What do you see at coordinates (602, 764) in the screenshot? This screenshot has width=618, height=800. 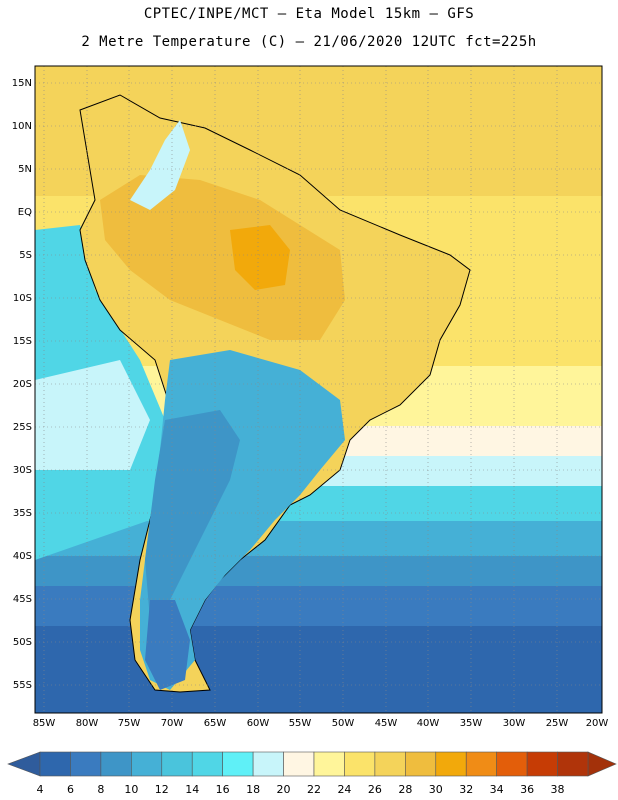 I see `colorbar-high-arrow` at bounding box center [602, 764].